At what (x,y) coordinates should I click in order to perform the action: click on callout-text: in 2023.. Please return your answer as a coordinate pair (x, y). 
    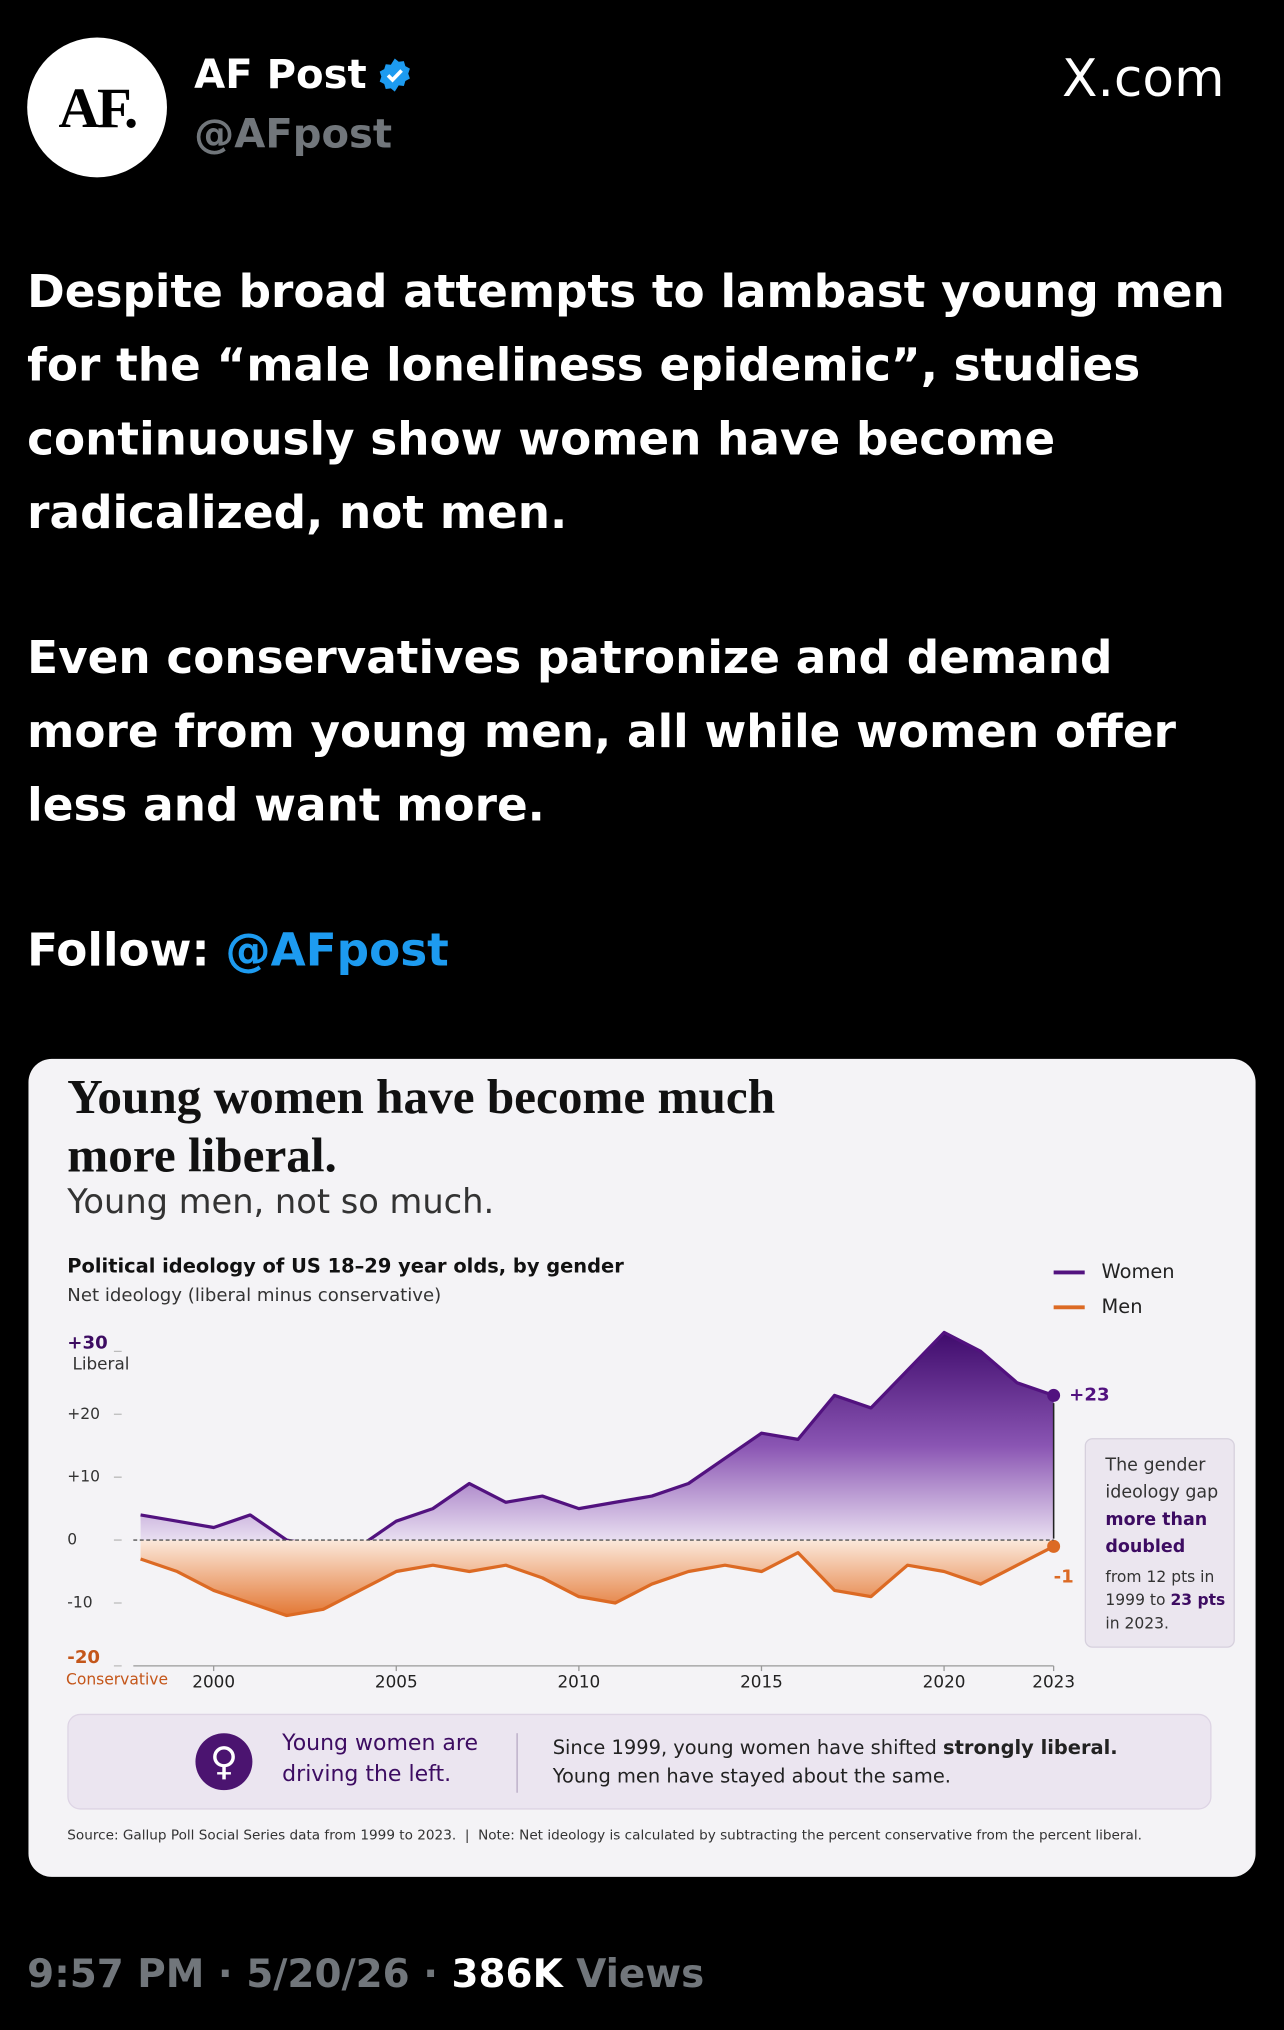
    Looking at the image, I should click on (1137, 1623).